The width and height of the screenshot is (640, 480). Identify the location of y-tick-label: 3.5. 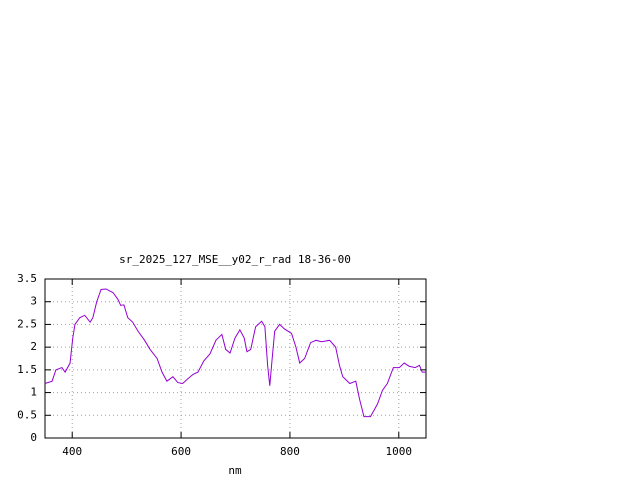
(27, 278).